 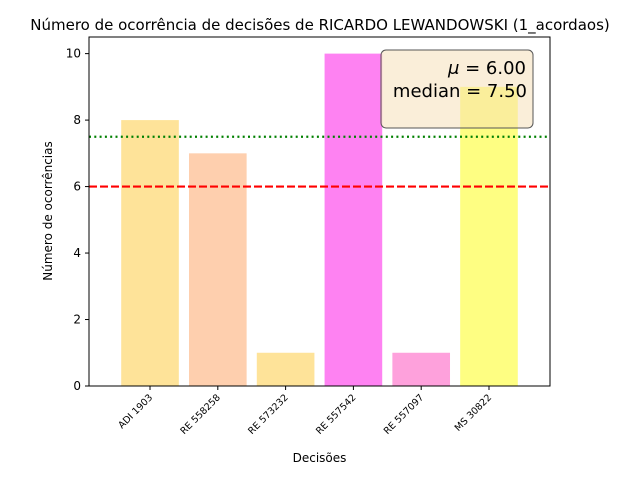 I want to click on mean-symbol: μ, so click(x=453, y=68).